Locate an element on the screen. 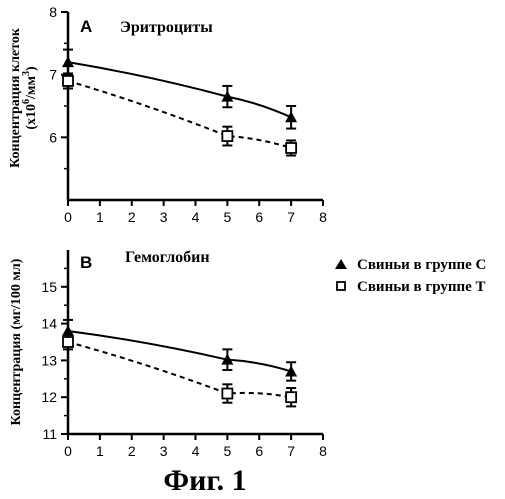 Image resolution: width=505 pixels, height=499 pixels. legend-square-marker is located at coordinates (341, 286).